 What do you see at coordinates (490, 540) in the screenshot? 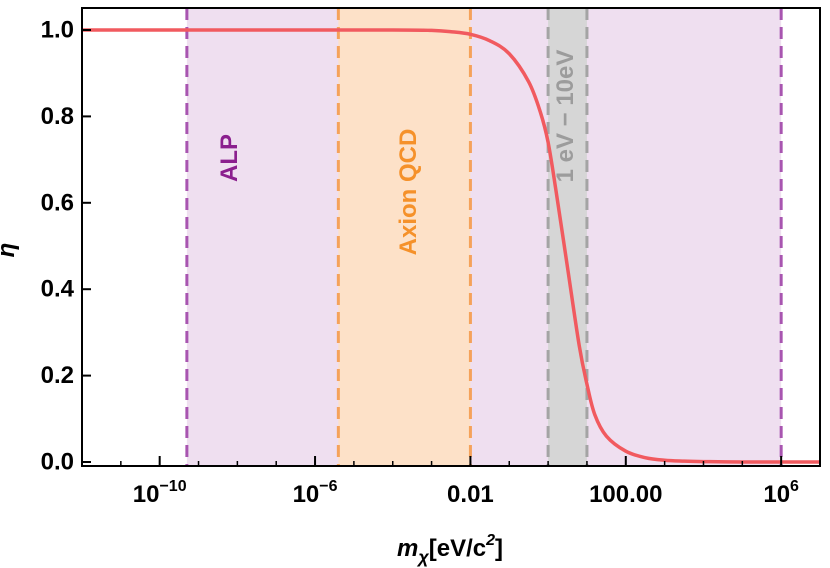
I see `x-axis-label-sup: 2` at bounding box center [490, 540].